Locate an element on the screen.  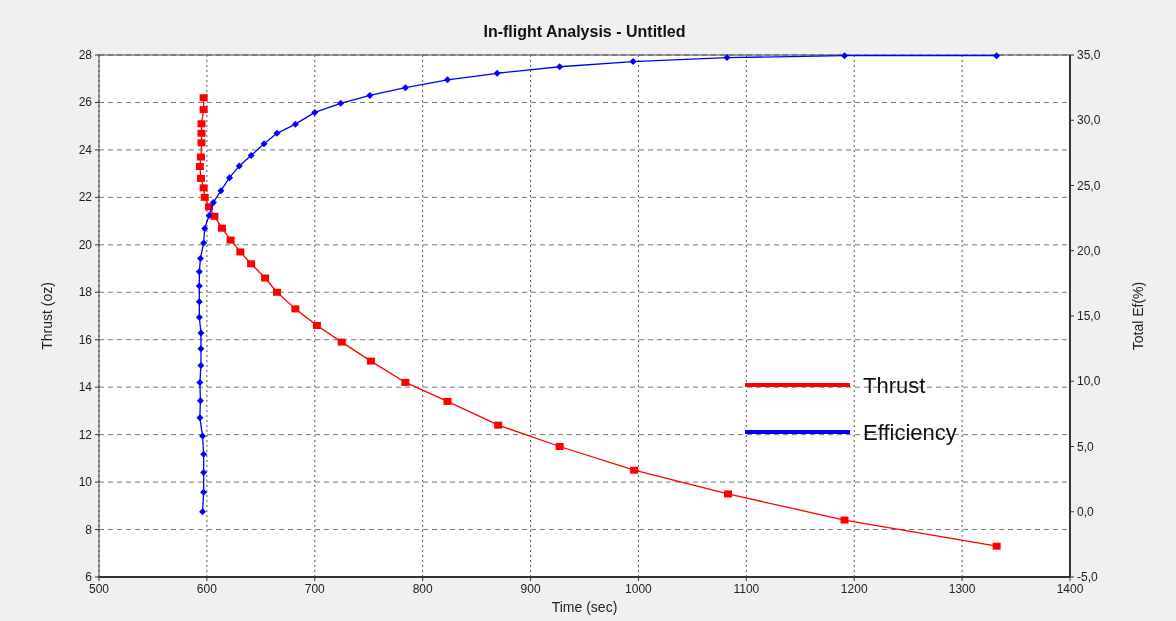
y-axis-title: Thrust (oz) is located at coordinates (47, 316).